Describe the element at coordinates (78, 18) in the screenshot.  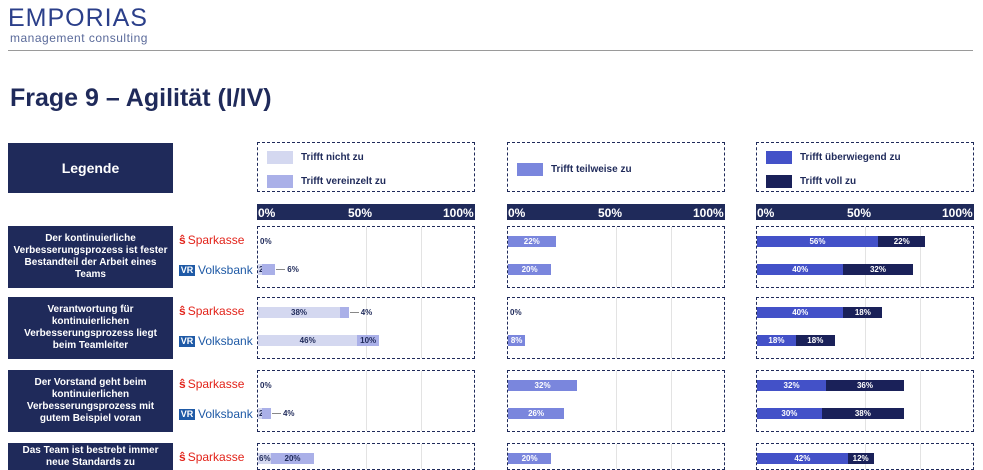
I see `brand-name: EMPORIAS` at that location.